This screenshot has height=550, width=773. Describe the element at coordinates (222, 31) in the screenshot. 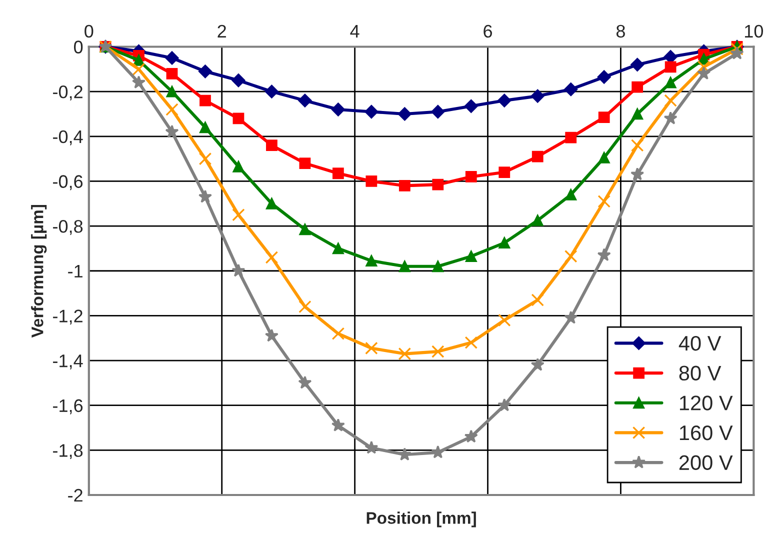

I see `x-tick-label: 2` at that location.